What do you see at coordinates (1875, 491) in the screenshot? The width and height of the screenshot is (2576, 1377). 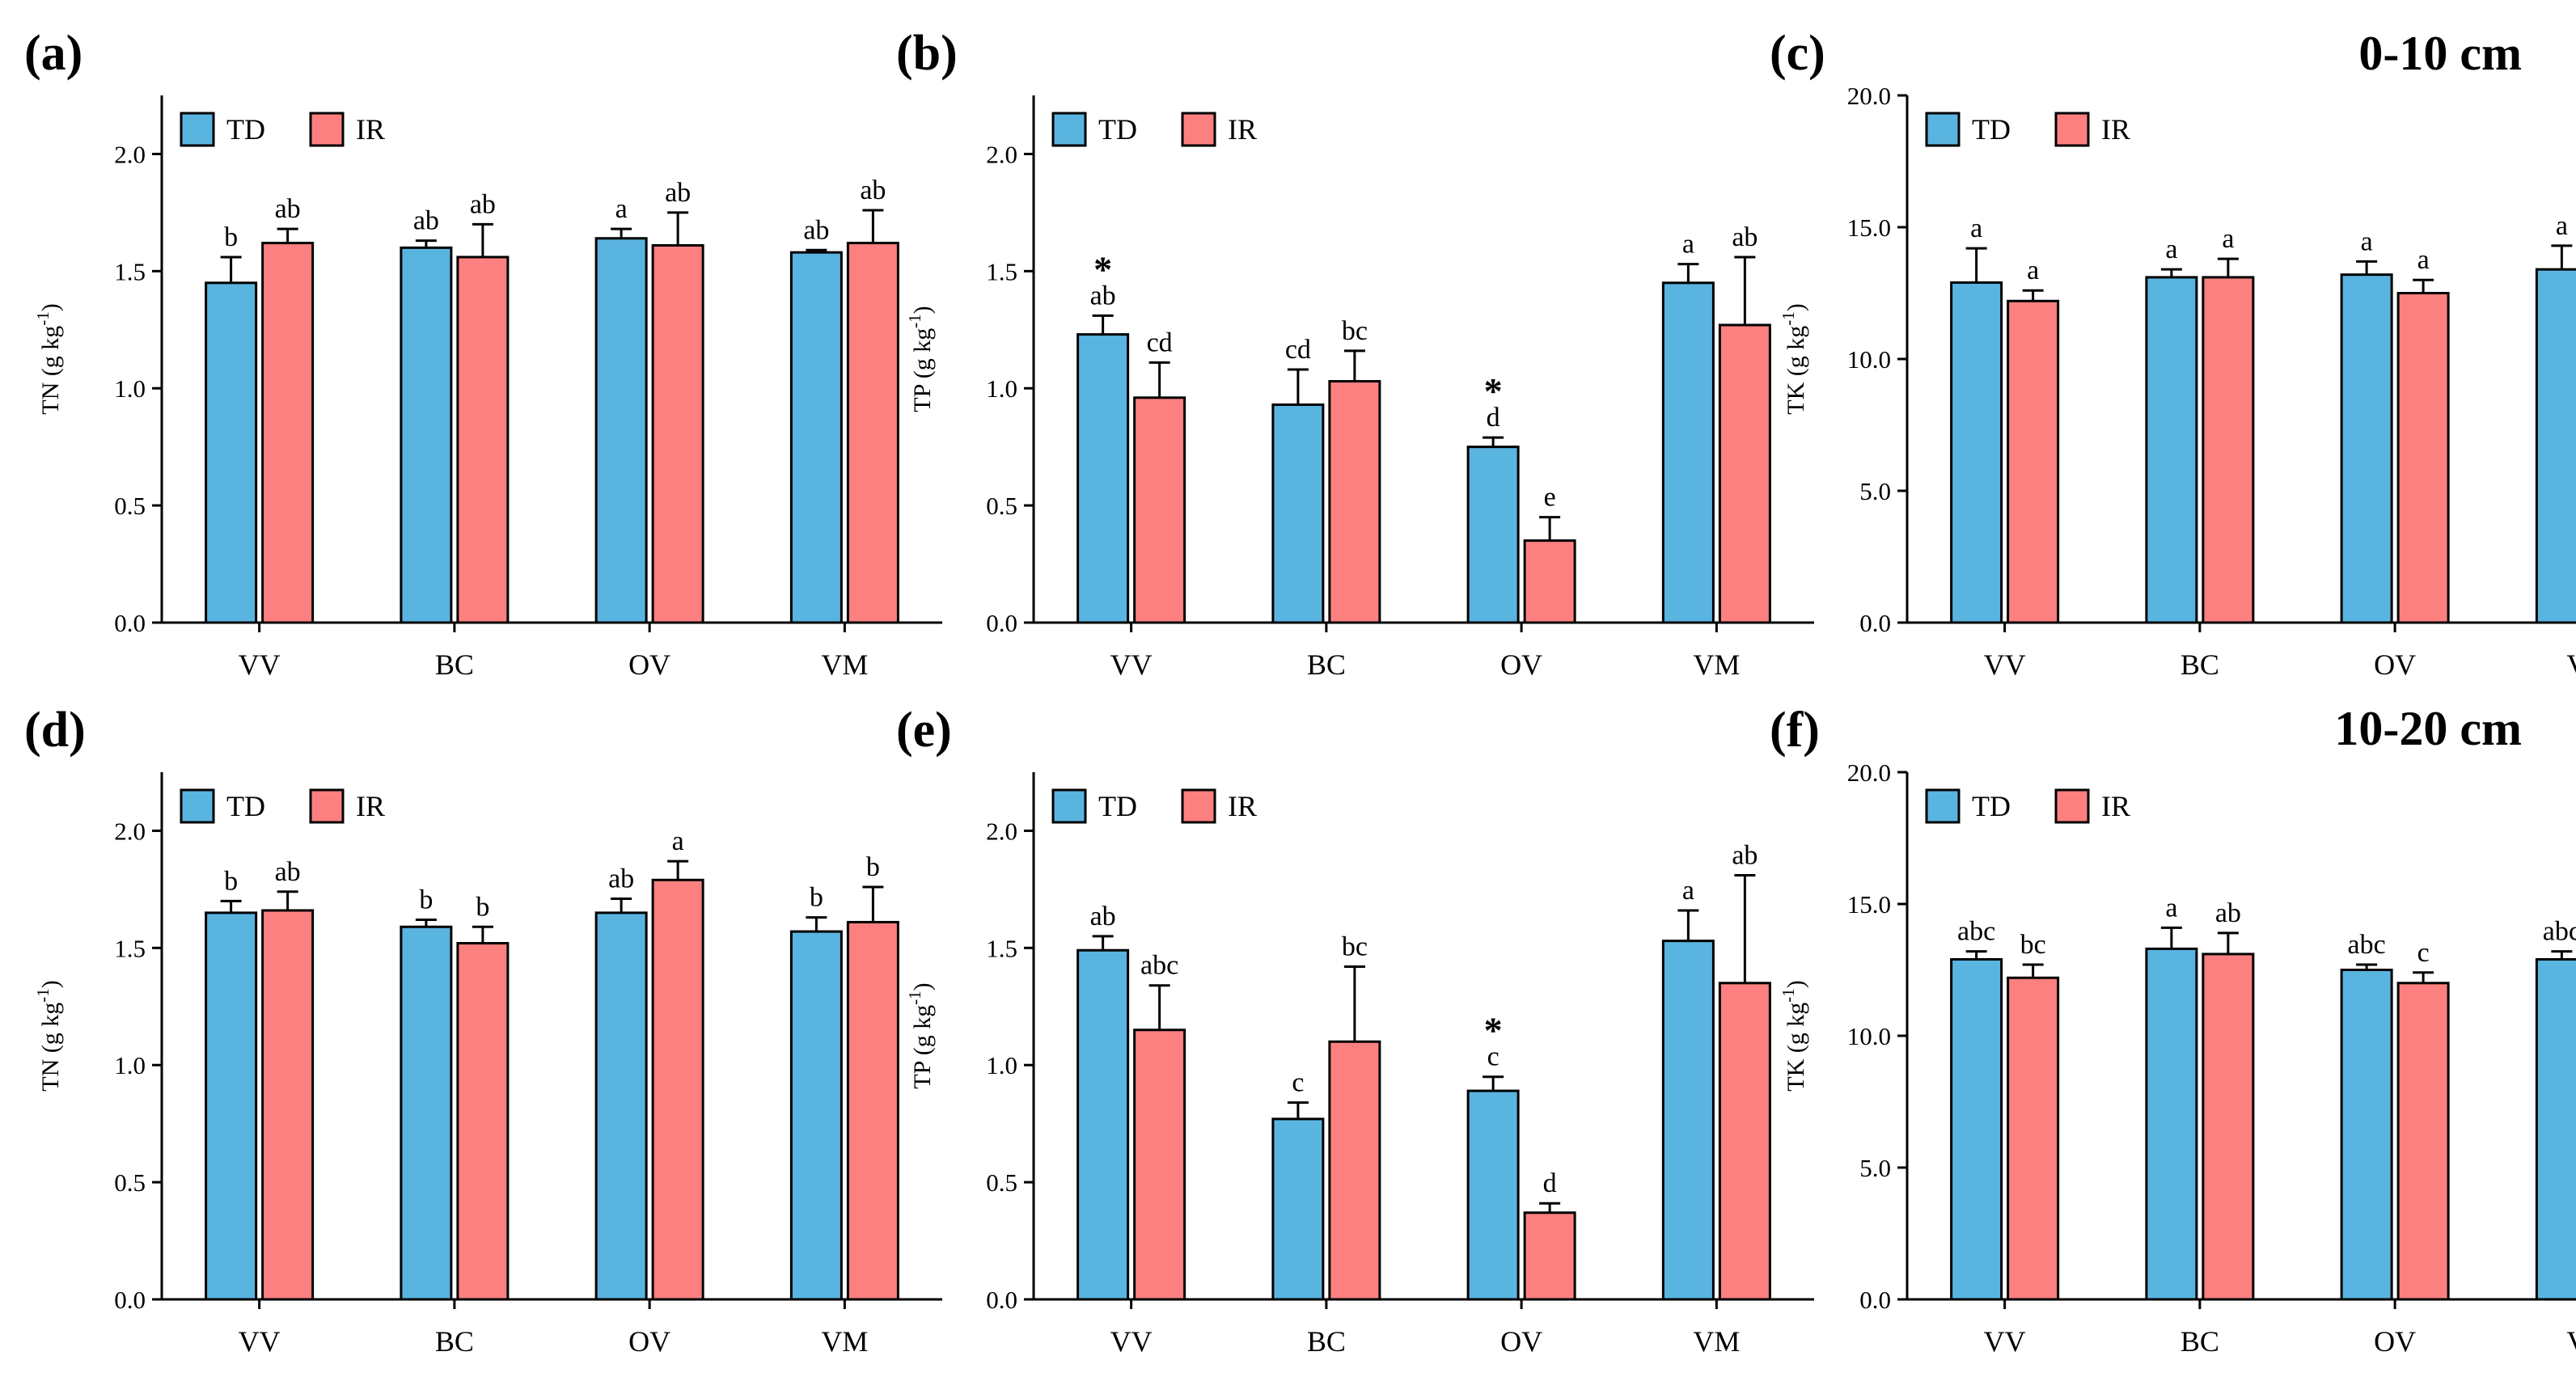 I see `y-tick-label: 5.0` at bounding box center [1875, 491].